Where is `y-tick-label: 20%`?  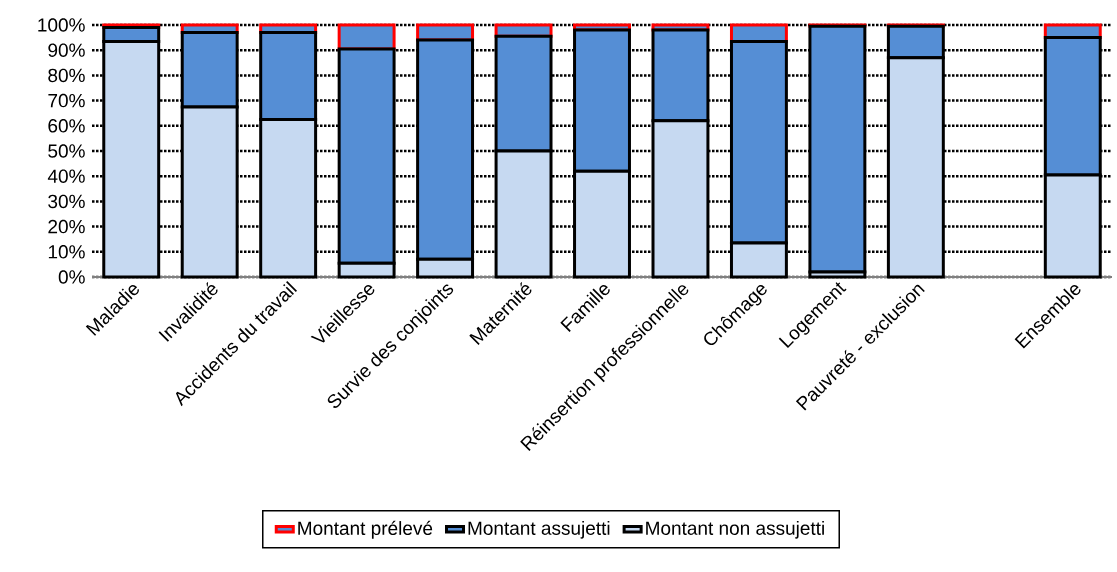
y-tick-label: 20% is located at coordinates (66, 226).